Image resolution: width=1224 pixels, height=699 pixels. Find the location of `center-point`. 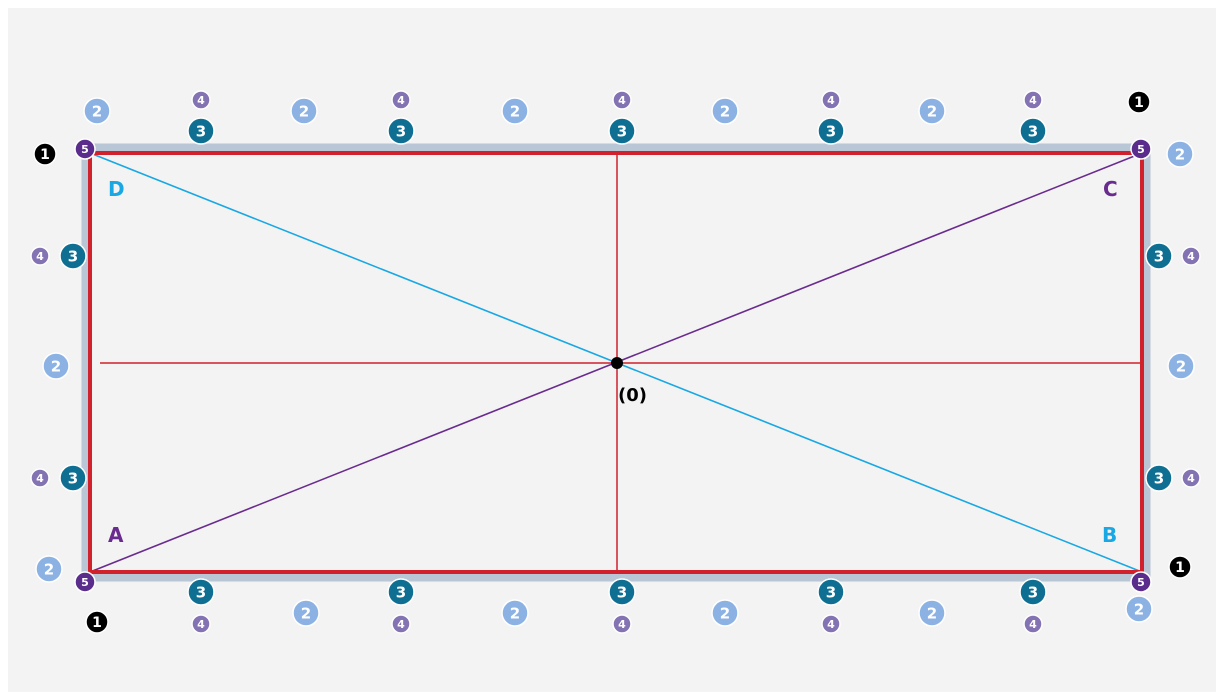

center-point is located at coordinates (617, 363).